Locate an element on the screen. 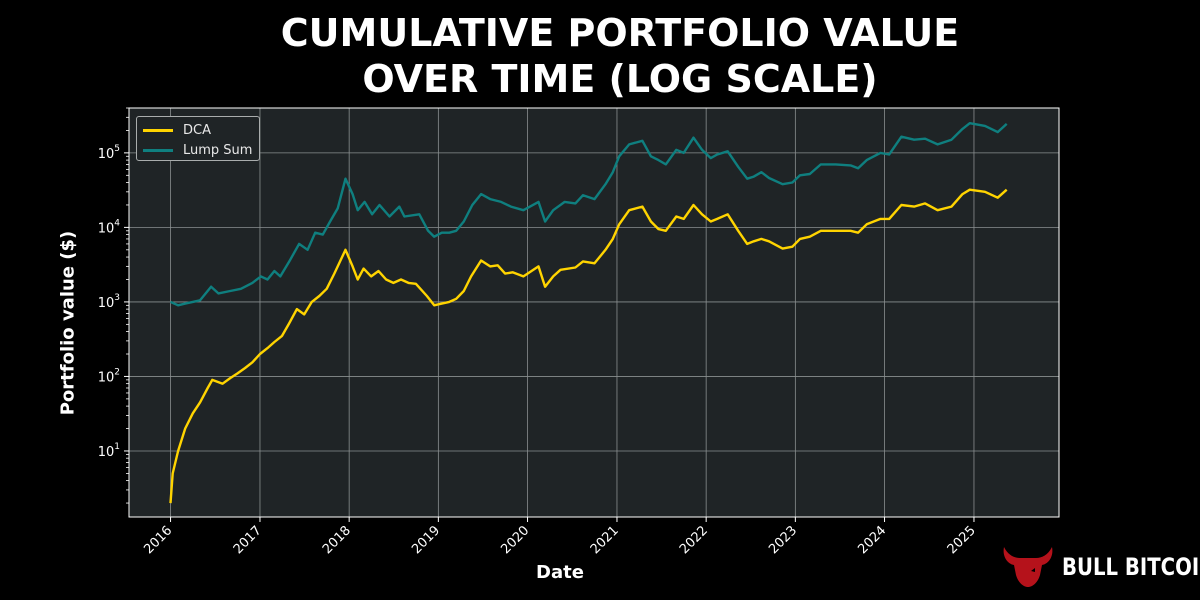 The image size is (1200, 600). legend-item-lump-sum: Lump Sum is located at coordinates (198, 150).